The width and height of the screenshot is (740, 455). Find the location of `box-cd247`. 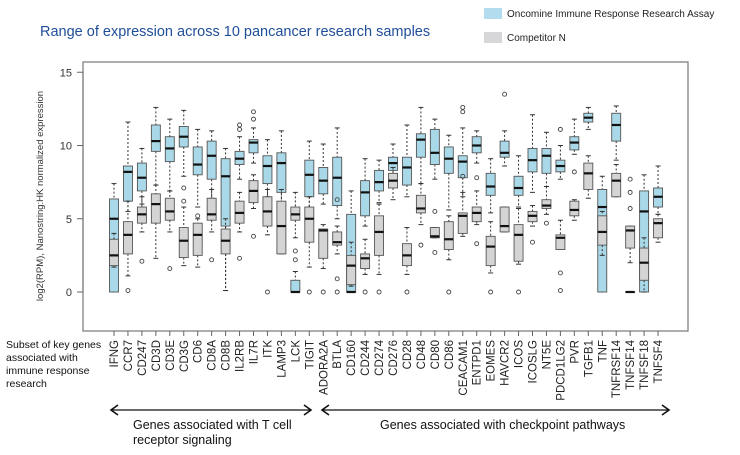

box-cd247 is located at coordinates (141, 230).